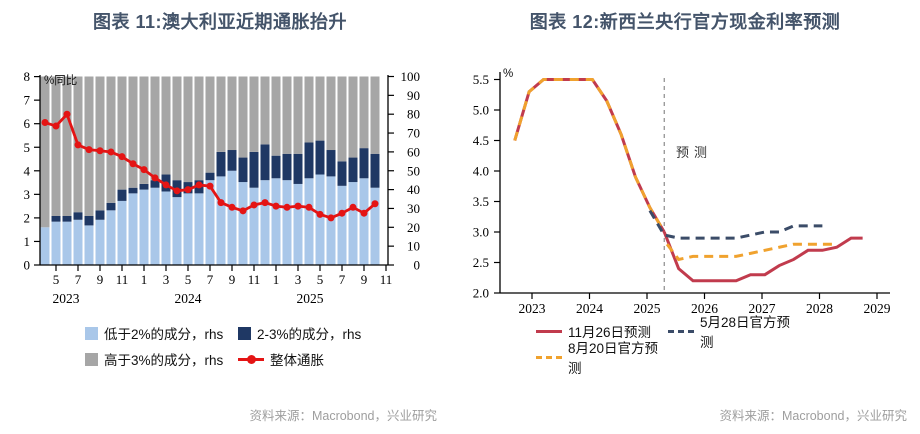  Describe the element at coordinates (166, 279) in the screenshot. I see `month-tick-label: 3` at that location.